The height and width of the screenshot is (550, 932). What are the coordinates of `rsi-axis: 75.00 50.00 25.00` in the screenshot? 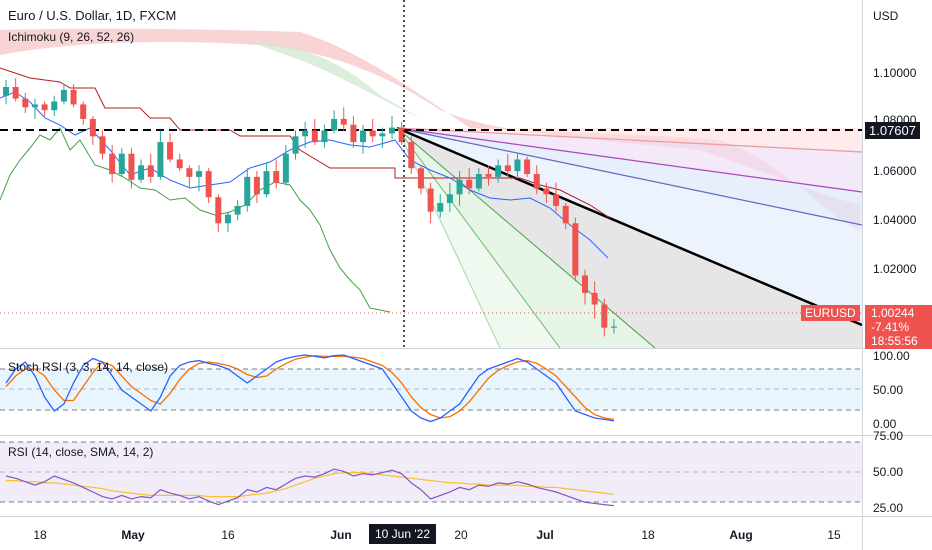 It's located at (888, 472).